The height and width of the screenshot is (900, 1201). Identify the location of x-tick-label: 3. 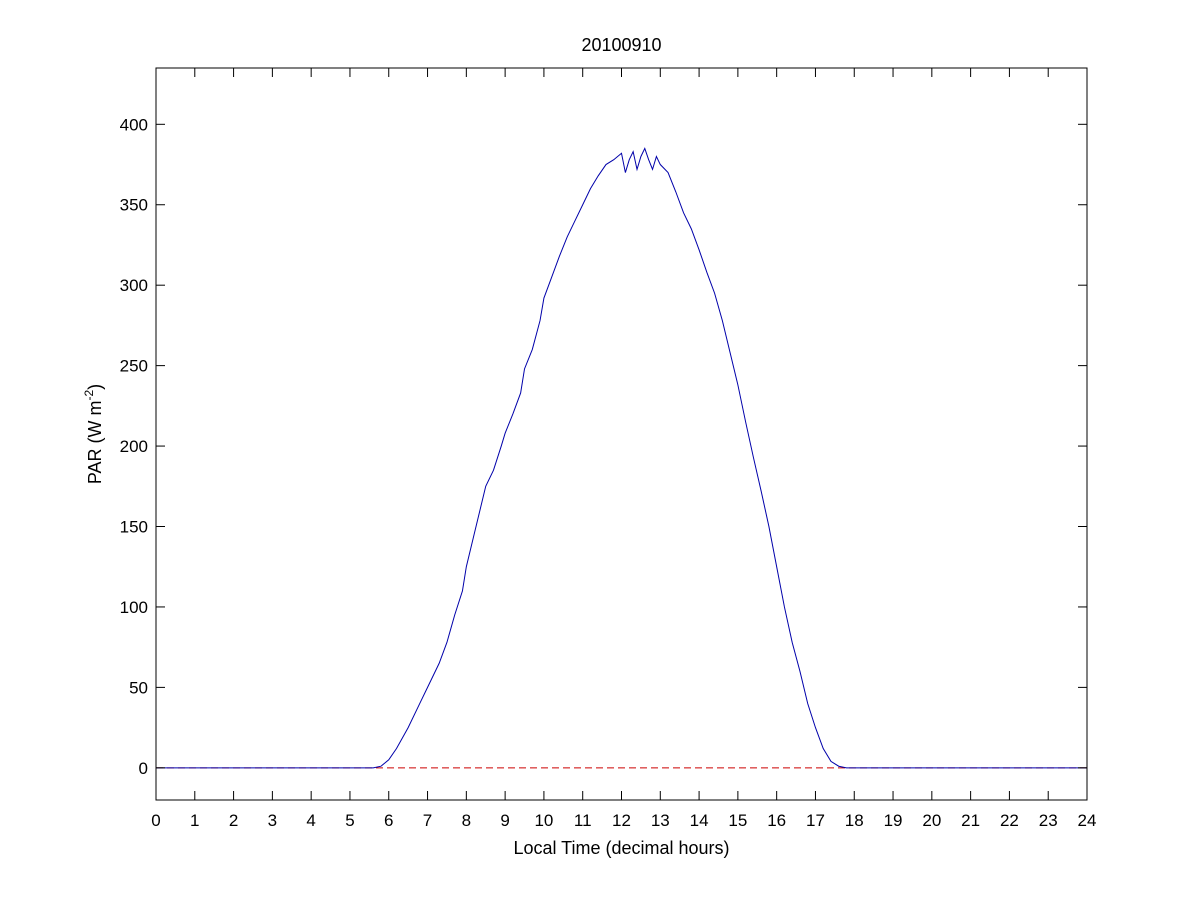
(272, 820).